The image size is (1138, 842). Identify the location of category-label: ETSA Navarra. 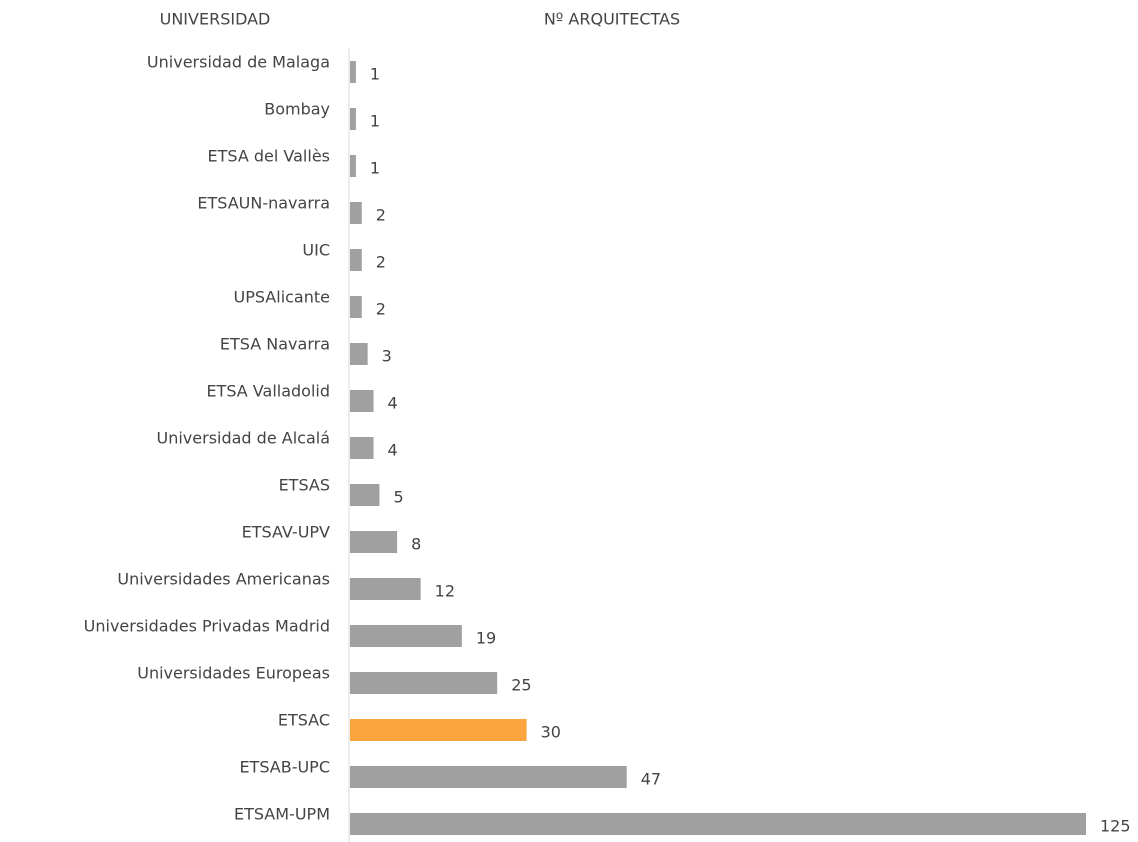
(275, 344).